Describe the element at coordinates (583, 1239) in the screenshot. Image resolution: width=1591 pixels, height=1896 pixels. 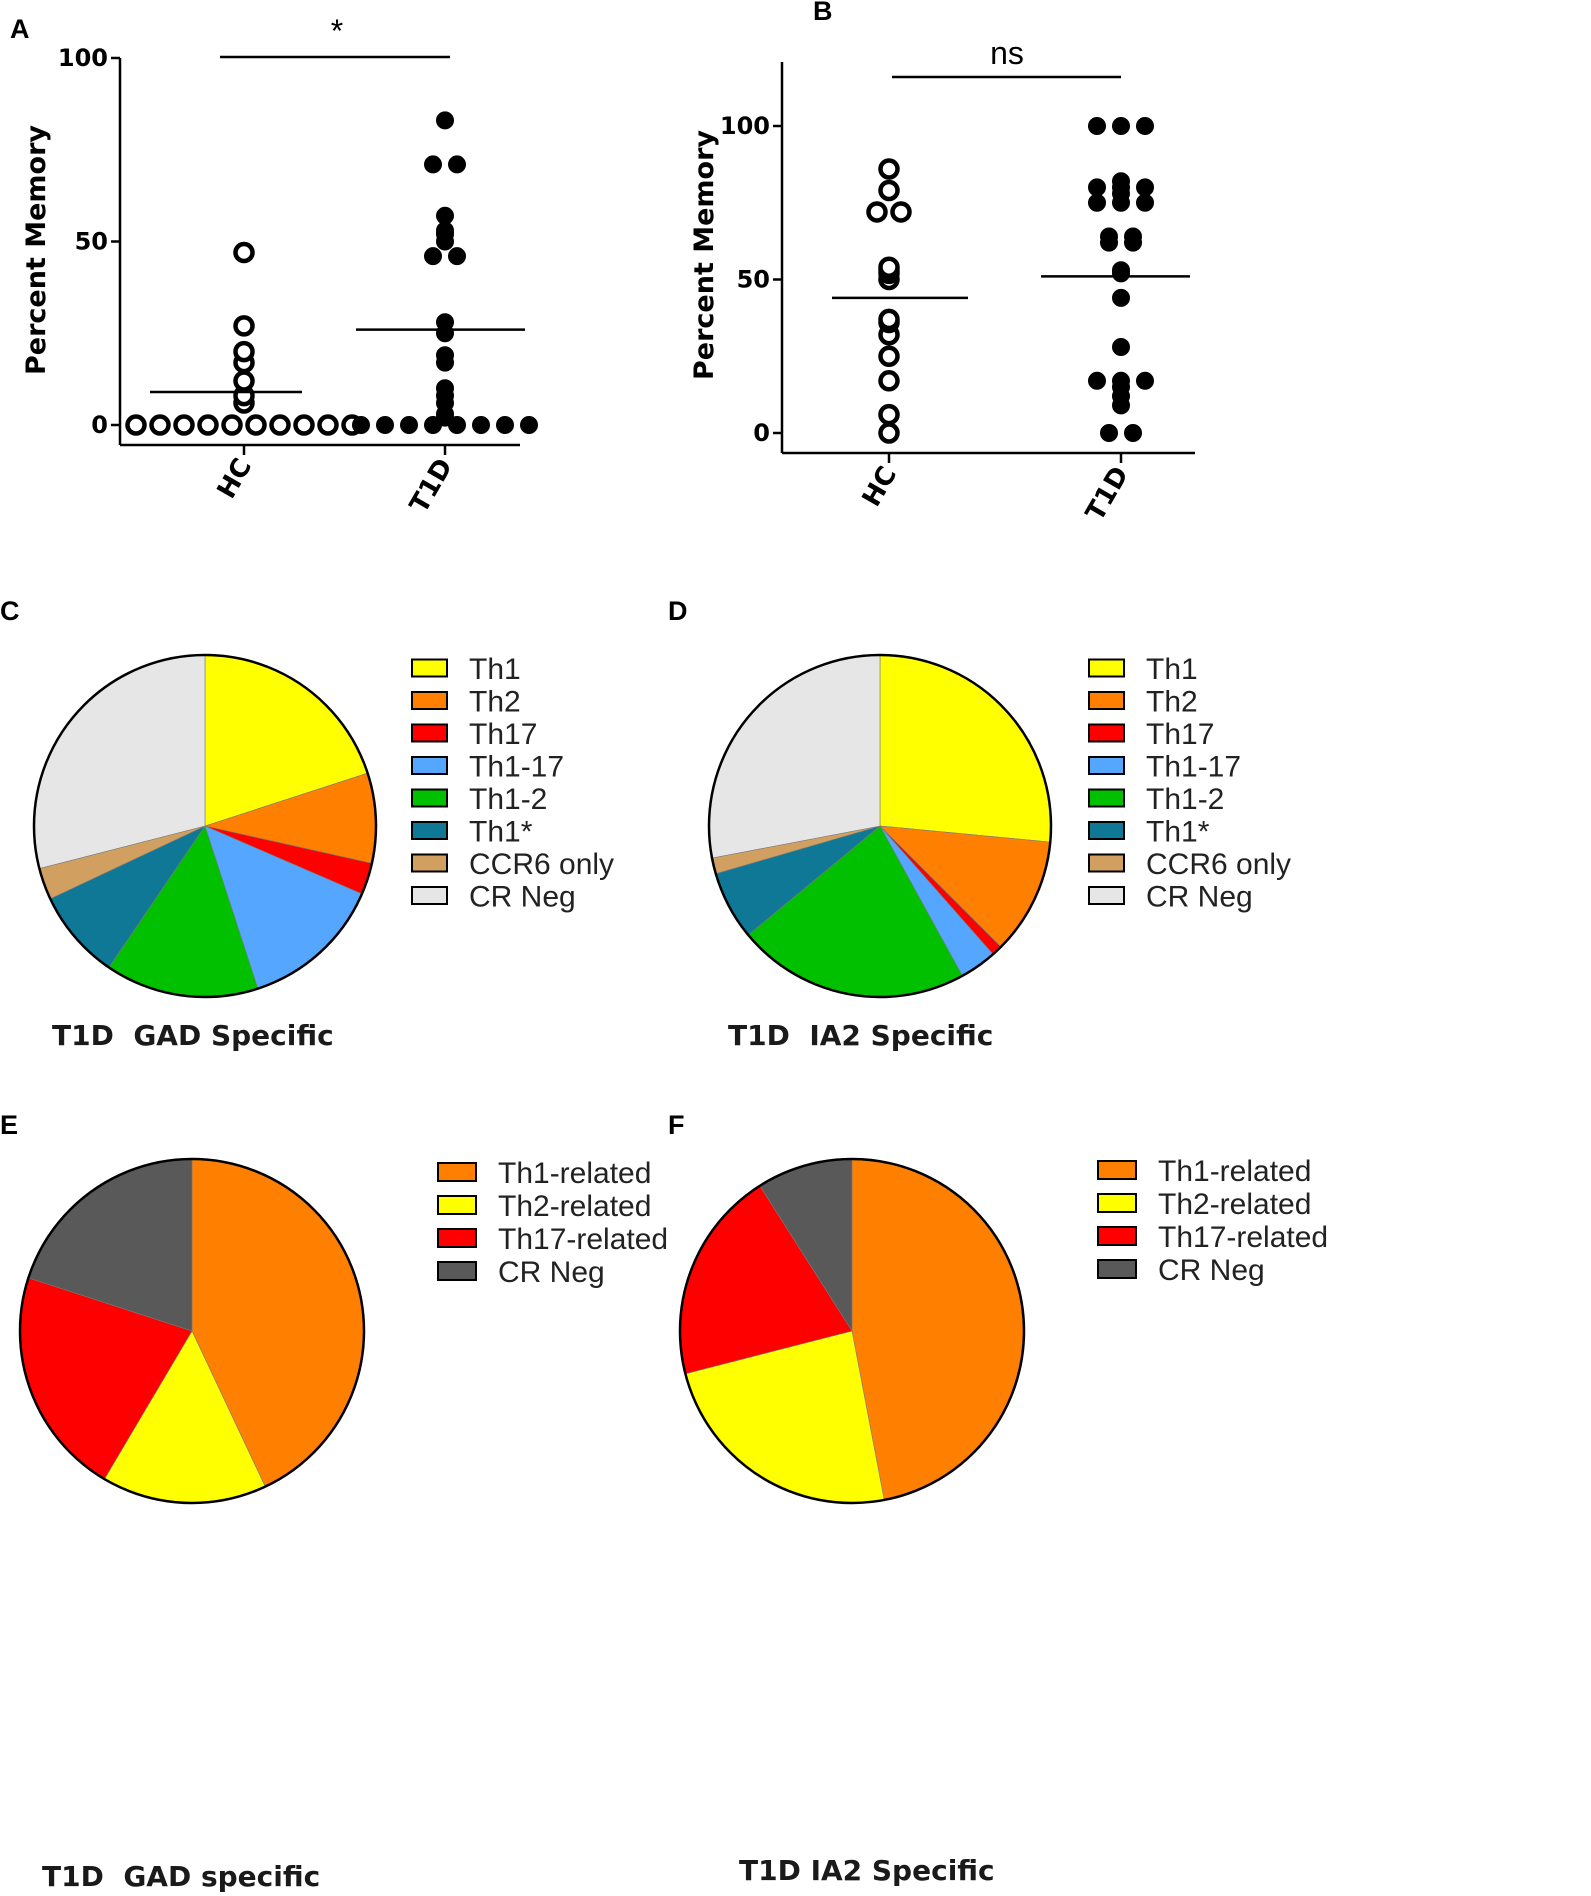
I see `legend-label: Th17-related` at that location.